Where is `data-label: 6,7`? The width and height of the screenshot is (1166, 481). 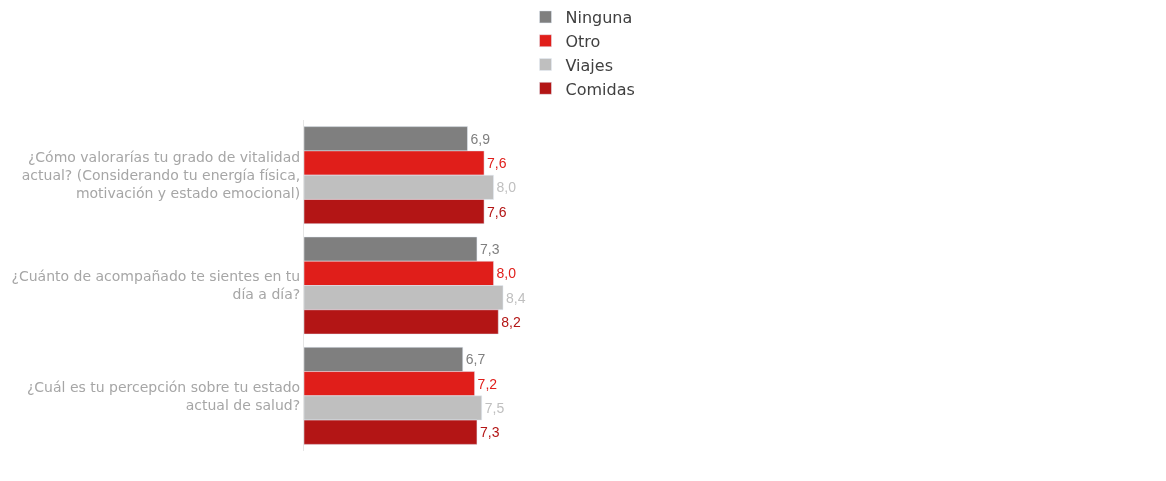 data-label: 6,7 is located at coordinates (475, 359).